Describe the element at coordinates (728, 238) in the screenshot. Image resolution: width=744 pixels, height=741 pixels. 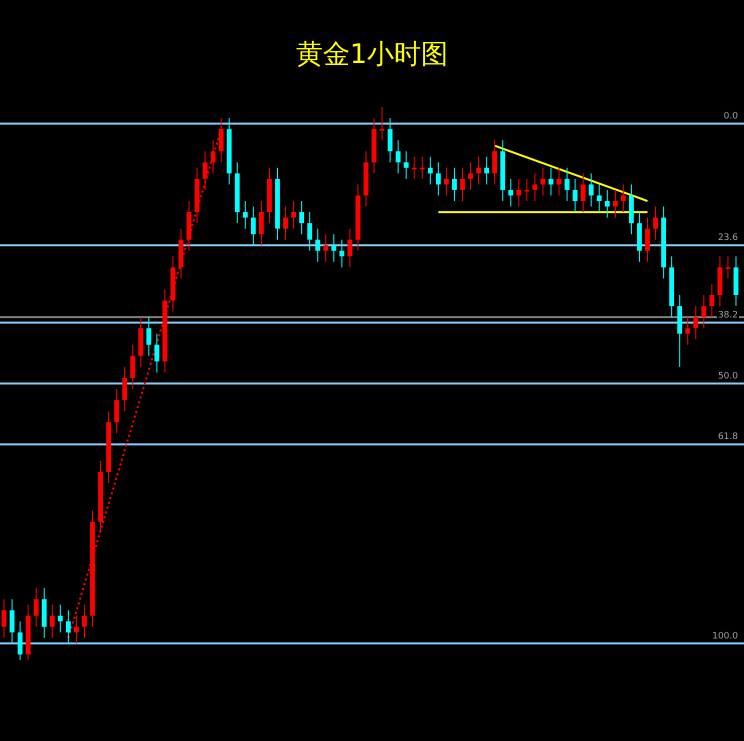
I see `annotation: 23.6` at that location.